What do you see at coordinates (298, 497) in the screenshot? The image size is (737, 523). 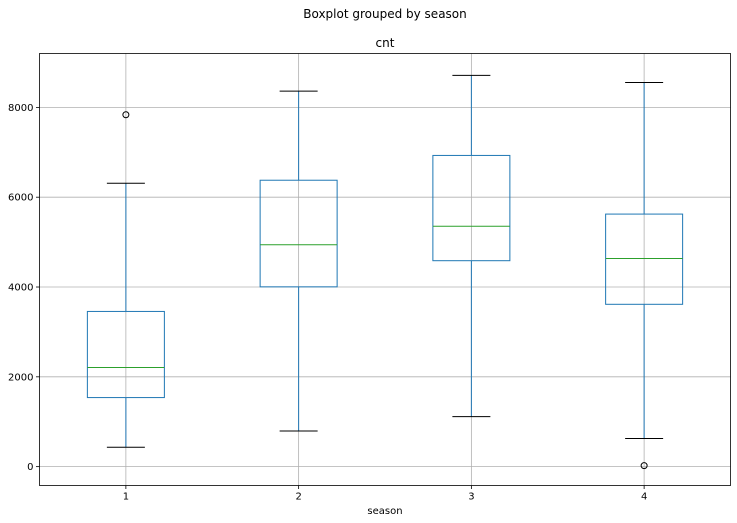 I see `x-tick-label: 2` at bounding box center [298, 497].